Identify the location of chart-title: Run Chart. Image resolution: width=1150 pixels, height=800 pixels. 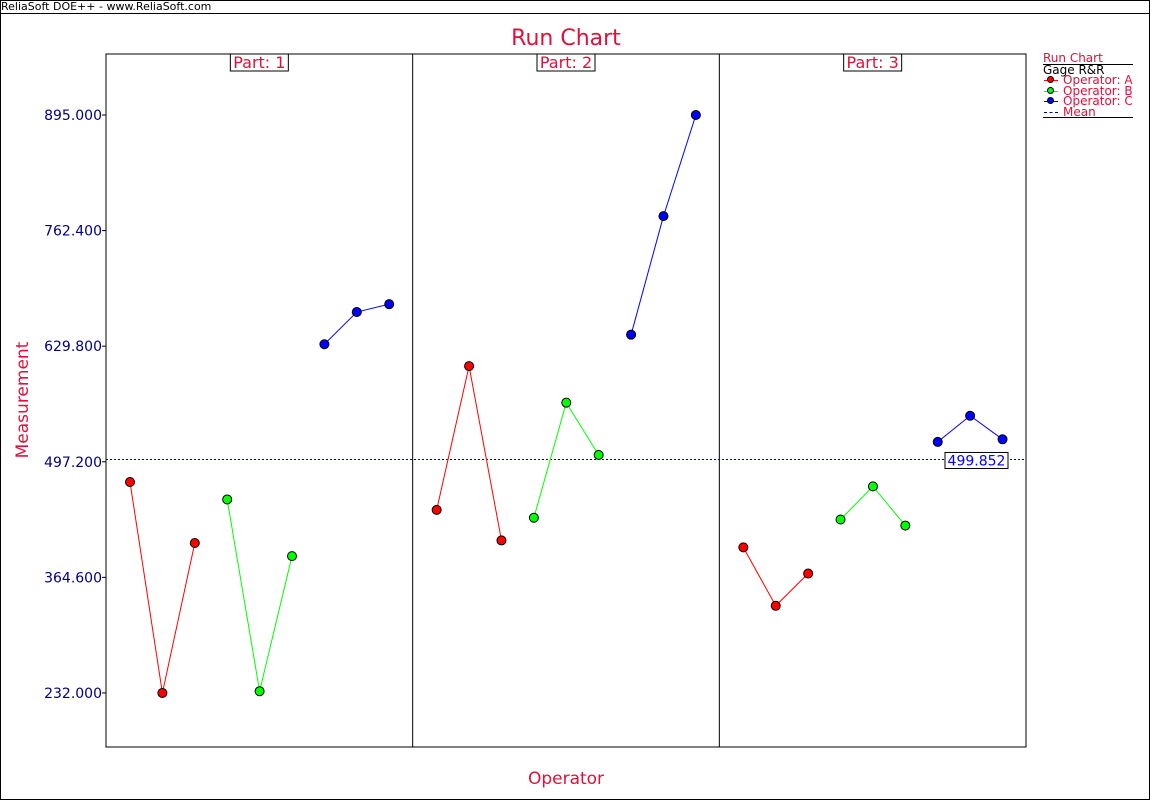
(566, 38).